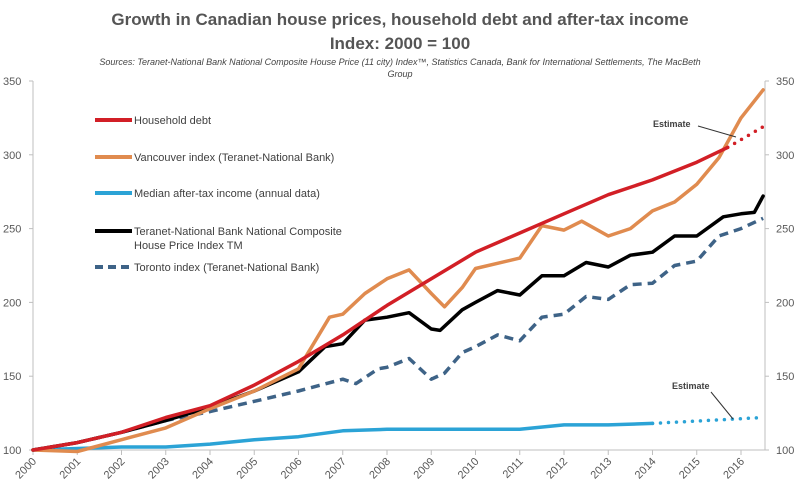 The height and width of the screenshot is (490, 800). I want to click on series-estimate-household-debt, so click(745, 137).